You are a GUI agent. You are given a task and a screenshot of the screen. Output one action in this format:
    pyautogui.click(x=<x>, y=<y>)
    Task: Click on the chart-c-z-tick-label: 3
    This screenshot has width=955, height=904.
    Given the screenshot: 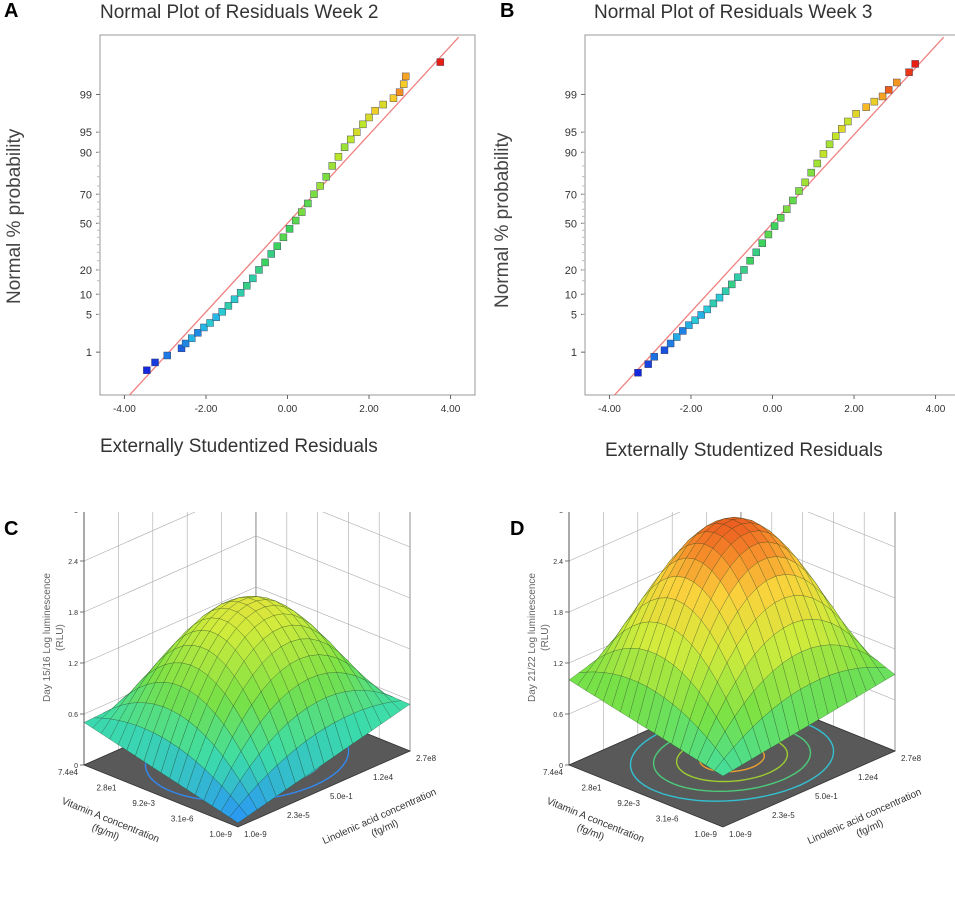 What is the action you would take?
    pyautogui.click(x=76, y=513)
    